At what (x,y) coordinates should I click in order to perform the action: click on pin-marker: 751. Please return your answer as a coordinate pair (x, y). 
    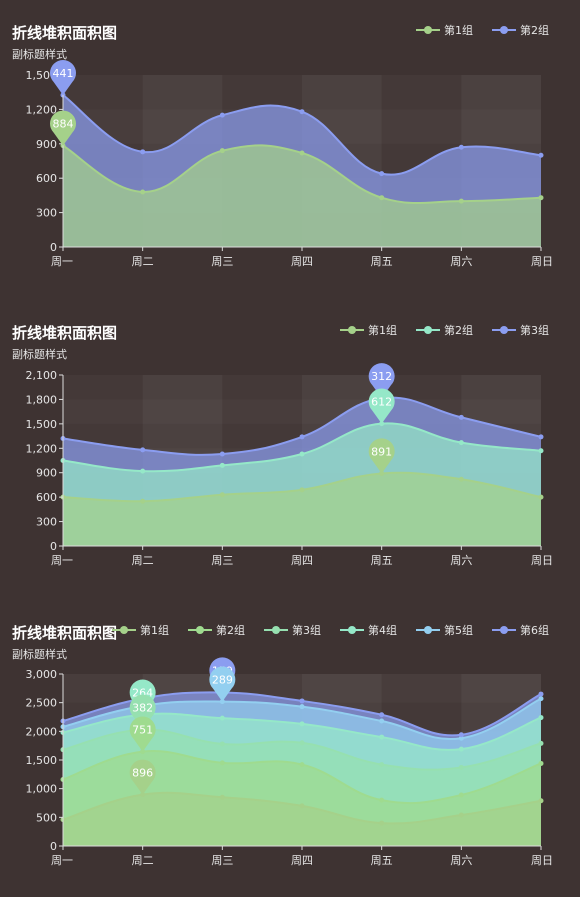
    Looking at the image, I should click on (142, 734).